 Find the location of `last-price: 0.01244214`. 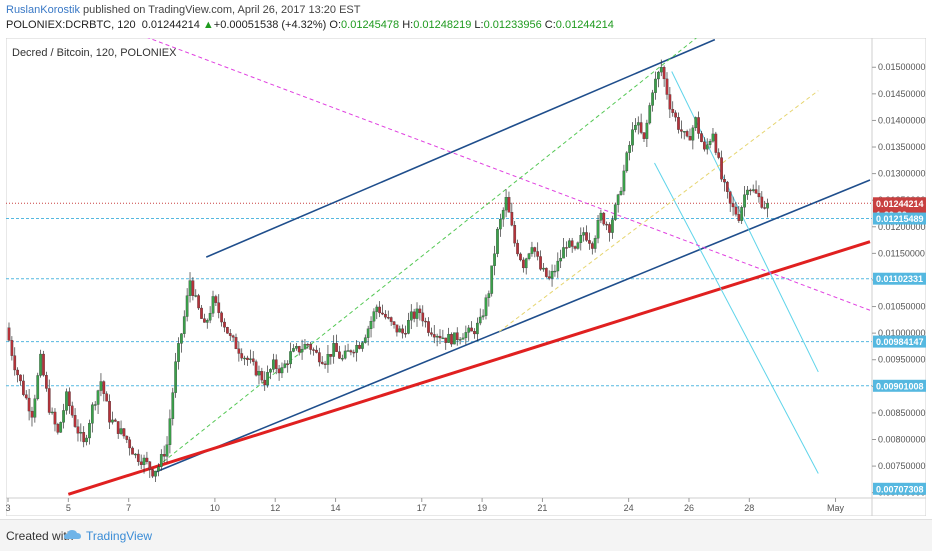

last-price: 0.01244214 is located at coordinates (170, 25).